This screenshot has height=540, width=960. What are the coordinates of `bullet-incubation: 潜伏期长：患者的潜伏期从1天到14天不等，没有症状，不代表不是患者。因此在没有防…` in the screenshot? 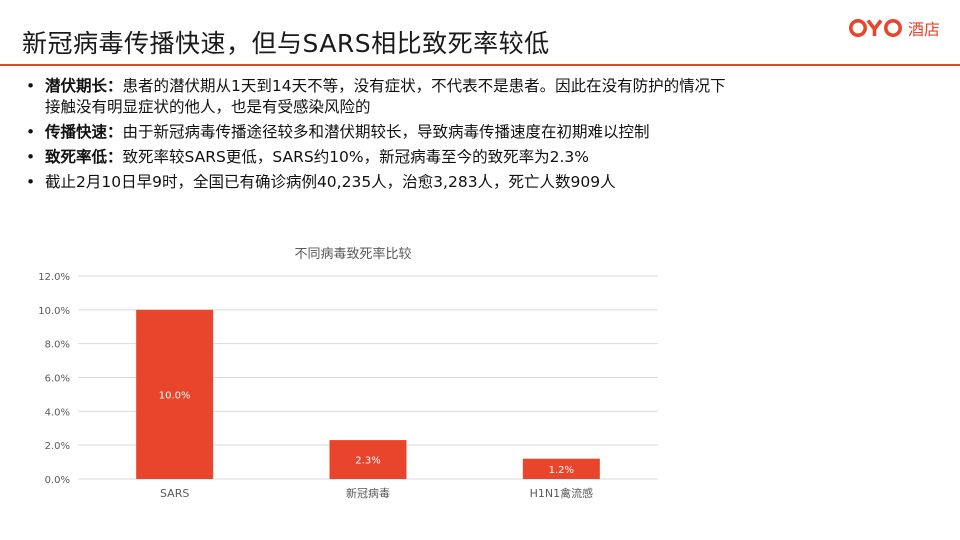 It's located at (376, 96).